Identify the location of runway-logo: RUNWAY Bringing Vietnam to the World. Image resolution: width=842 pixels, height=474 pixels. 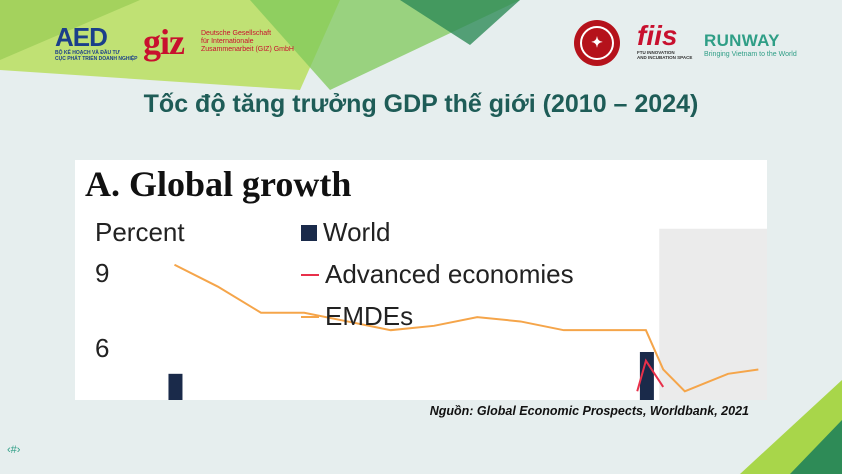
(750, 45).